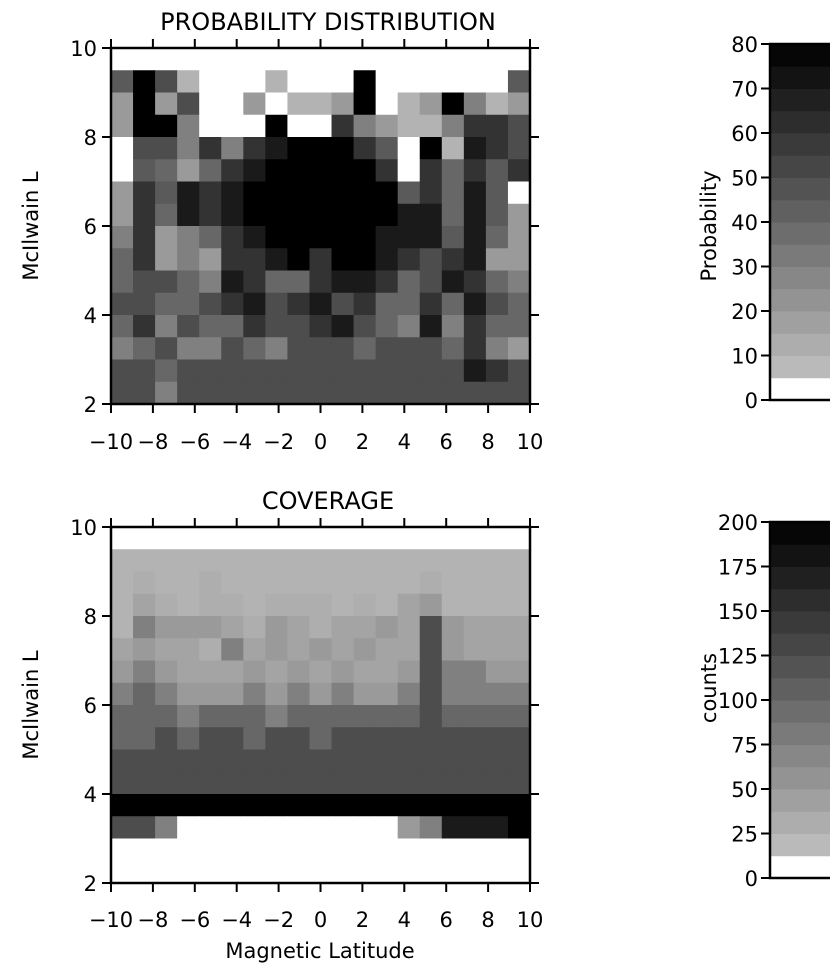 Image resolution: width=830 pixels, height=974 pixels. What do you see at coordinates (774, 701) in the screenshot?
I see `coverage-colorbar: 0 25 50 75 100 125 150 175 200` at bounding box center [774, 701].